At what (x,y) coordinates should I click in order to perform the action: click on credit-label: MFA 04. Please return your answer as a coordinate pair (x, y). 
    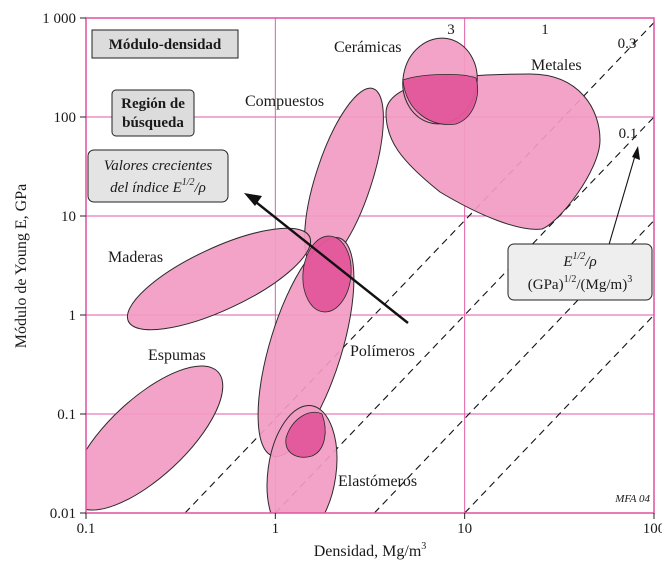
    Looking at the image, I should click on (632, 499).